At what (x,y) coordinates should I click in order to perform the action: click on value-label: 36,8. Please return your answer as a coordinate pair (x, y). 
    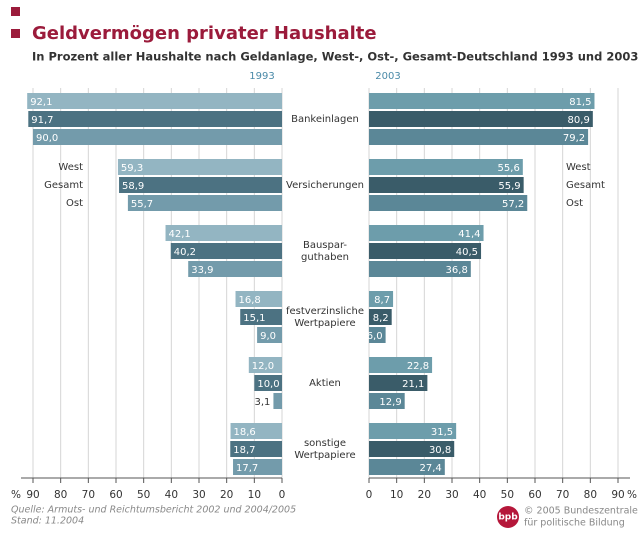
    Looking at the image, I should click on (457, 270).